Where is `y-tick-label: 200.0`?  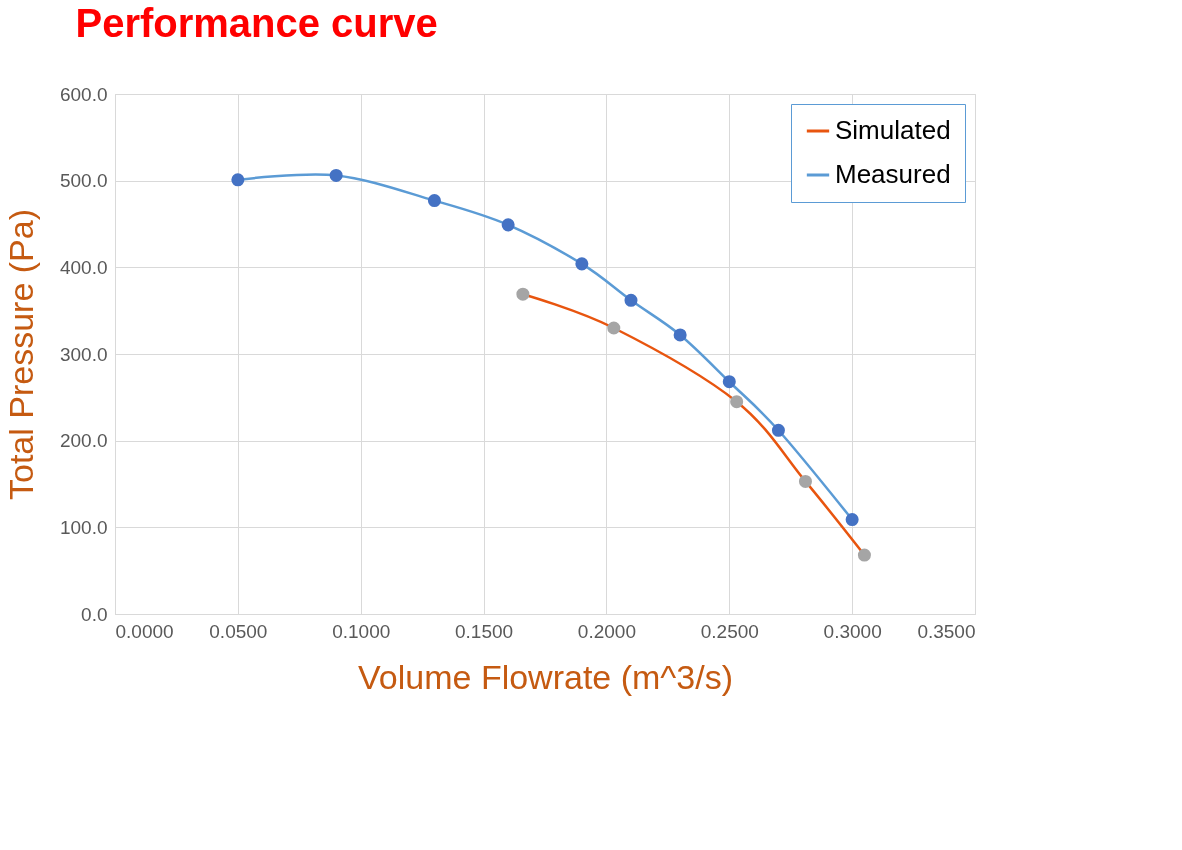
y-tick-label: 200.0 is located at coordinates (83, 441).